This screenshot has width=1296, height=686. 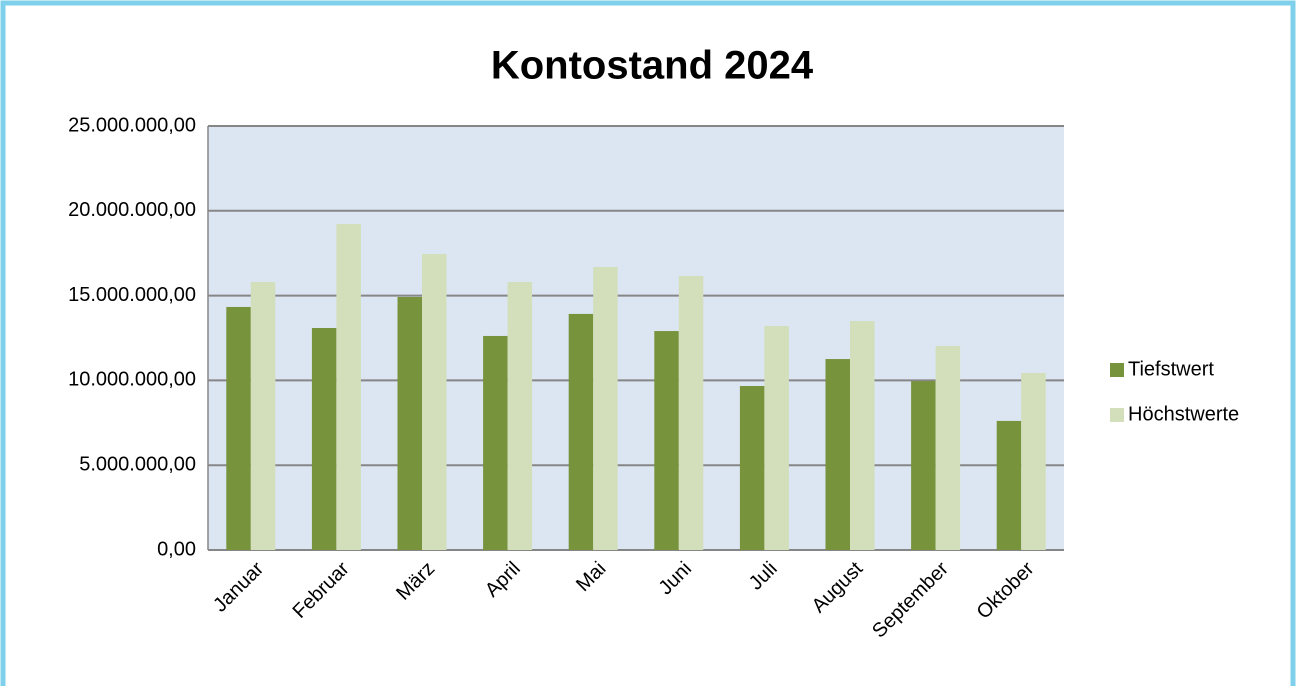 I want to click on y-tick-label: 15.000.000,00, so click(x=132, y=295).